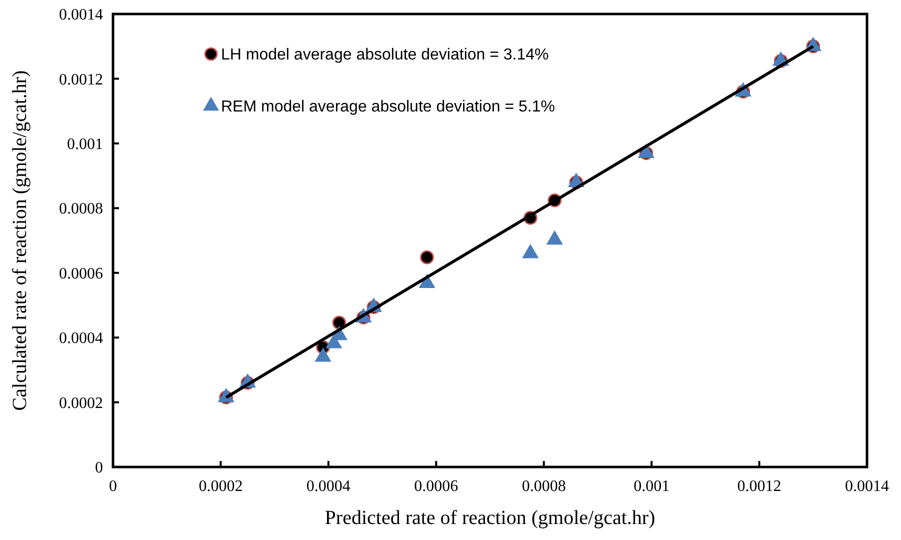  What do you see at coordinates (436, 486) in the screenshot?
I see `x-tick-label: 0.0006` at bounding box center [436, 486].